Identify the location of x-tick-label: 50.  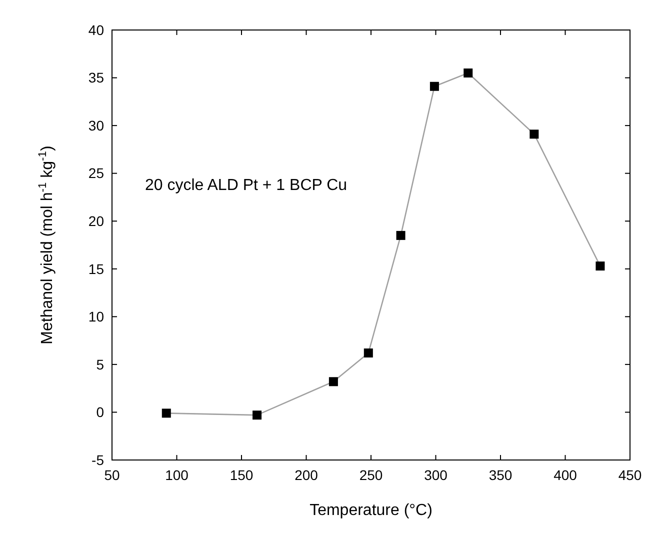
(112, 475).